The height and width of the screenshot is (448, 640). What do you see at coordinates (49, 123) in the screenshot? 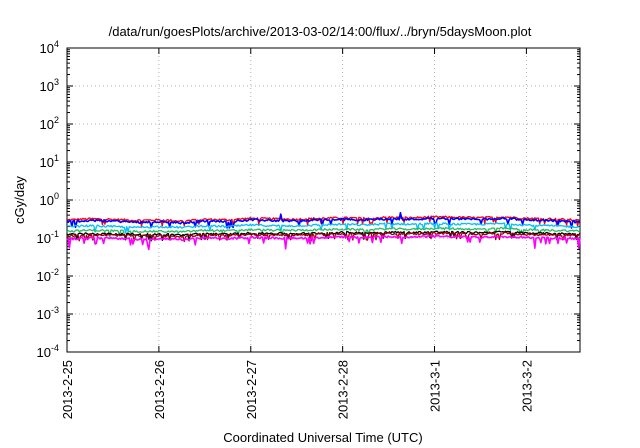
I see `y-tick-label: 10²` at bounding box center [49, 123].